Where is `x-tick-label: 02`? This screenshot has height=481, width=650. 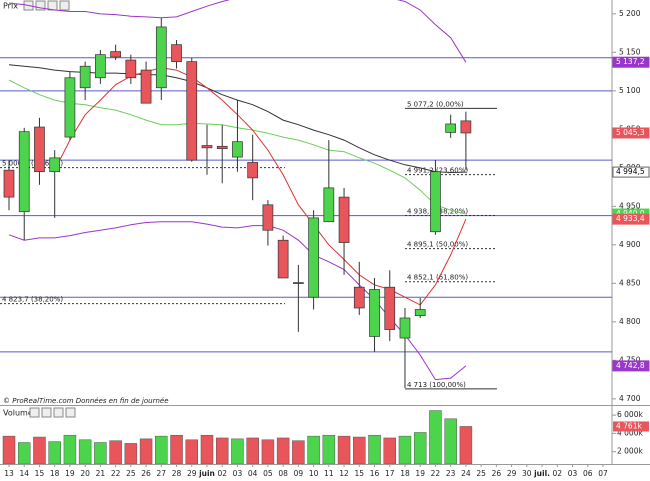
x-tick-label: 02 is located at coordinates (222, 473).